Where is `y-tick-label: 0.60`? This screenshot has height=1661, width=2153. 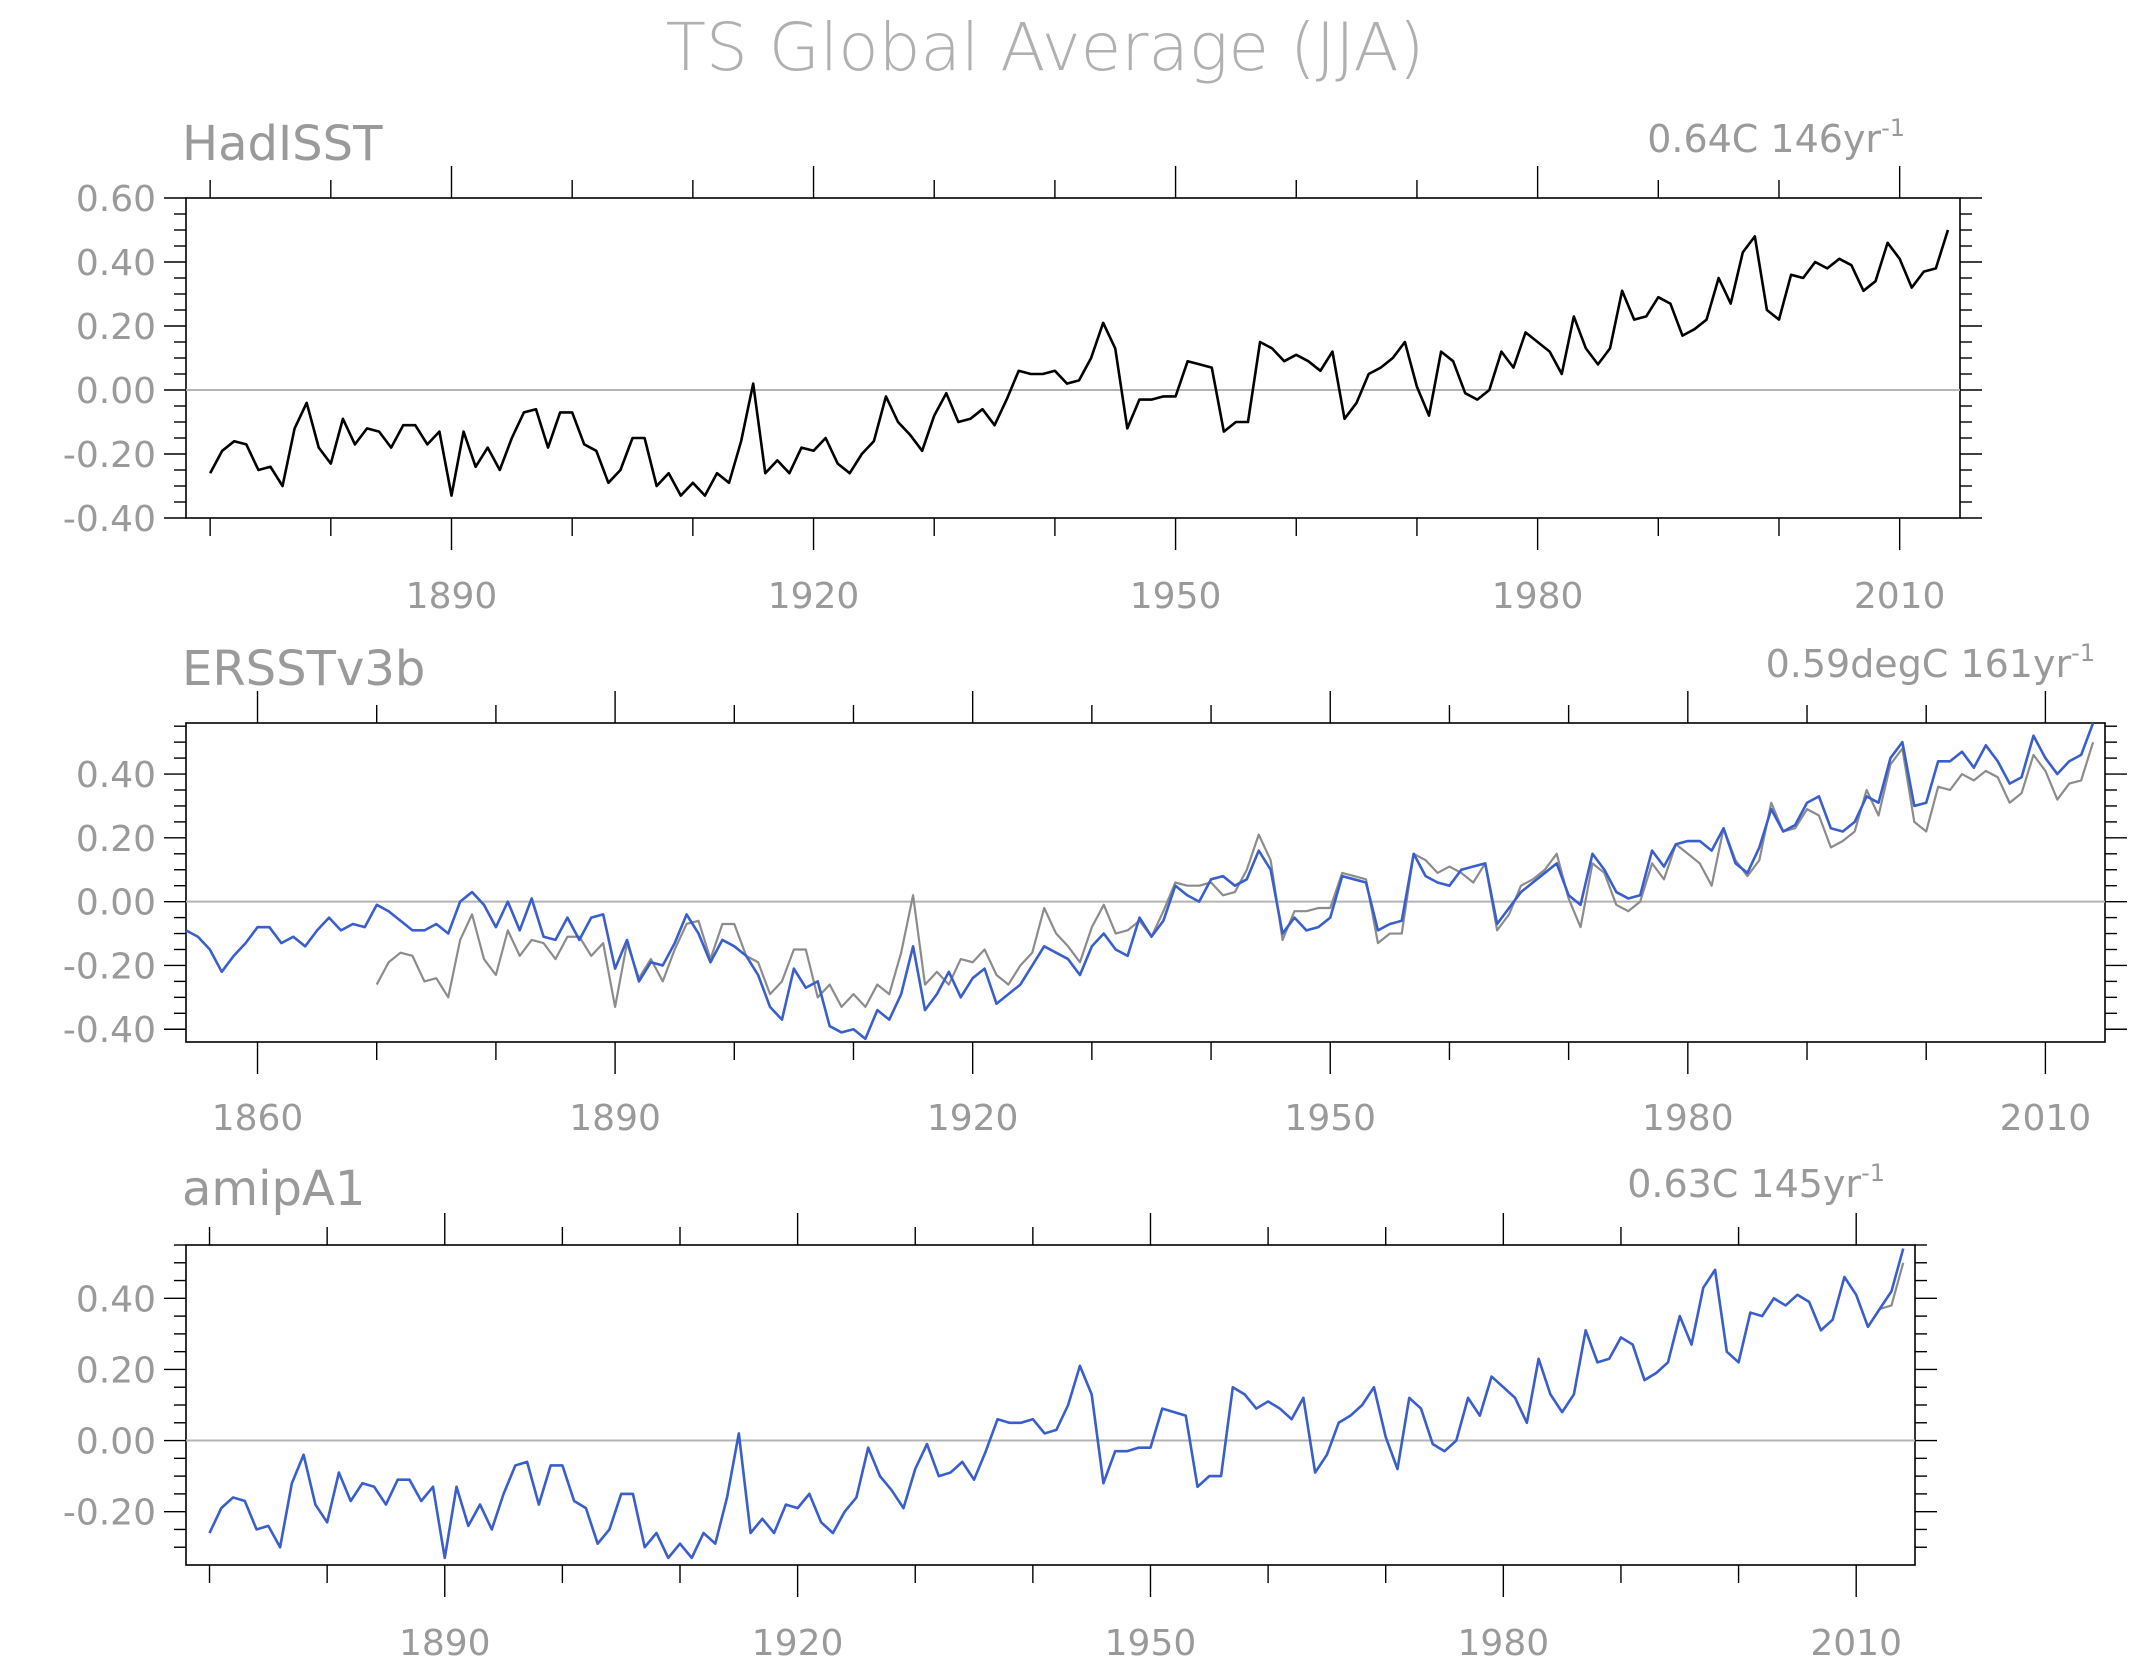 y-tick-label: 0.60 is located at coordinates (116, 199).